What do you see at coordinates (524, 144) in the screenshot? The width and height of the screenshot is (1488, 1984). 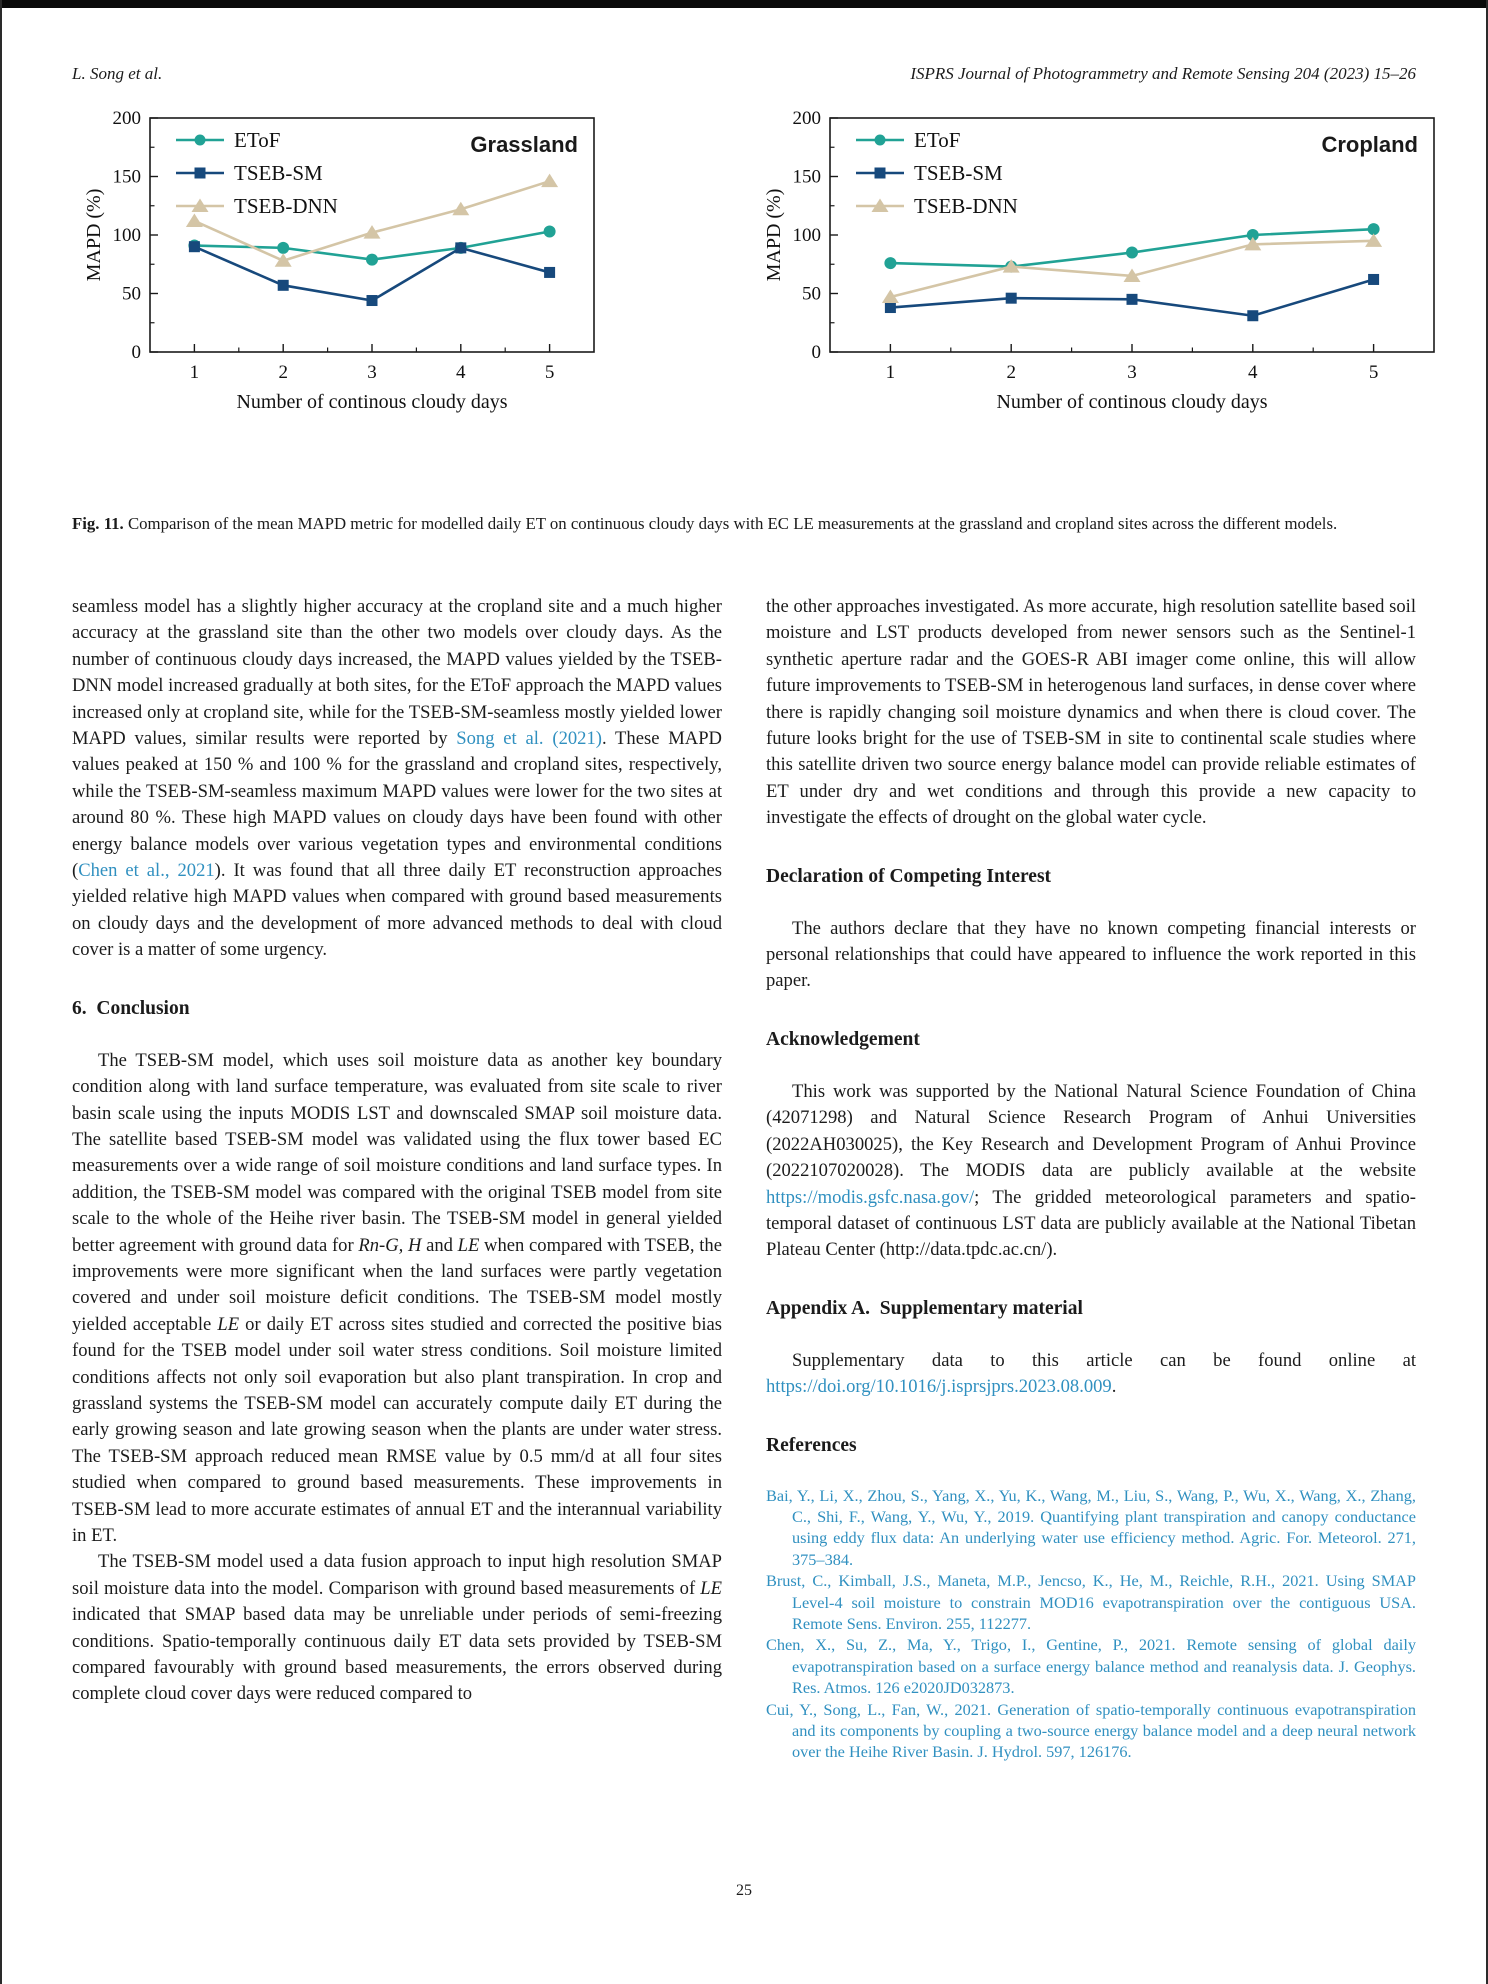 I see `site-label: Grassland` at bounding box center [524, 144].